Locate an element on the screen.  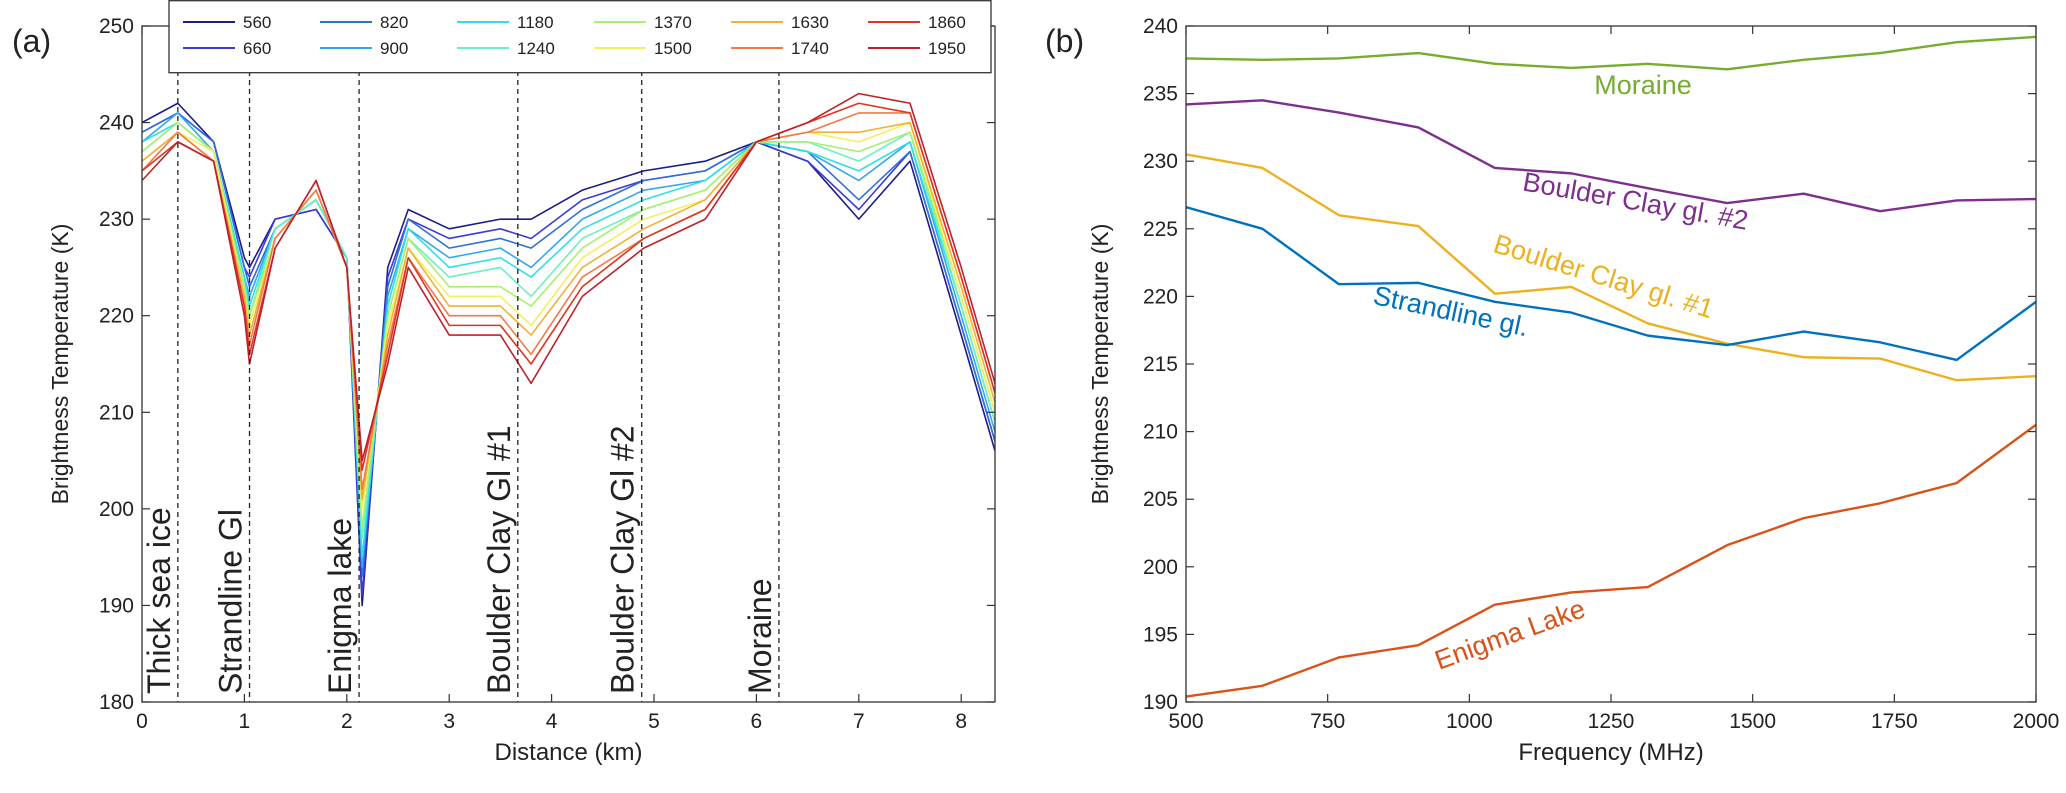
annotation-label: Moraine is located at coordinates (760, 636).